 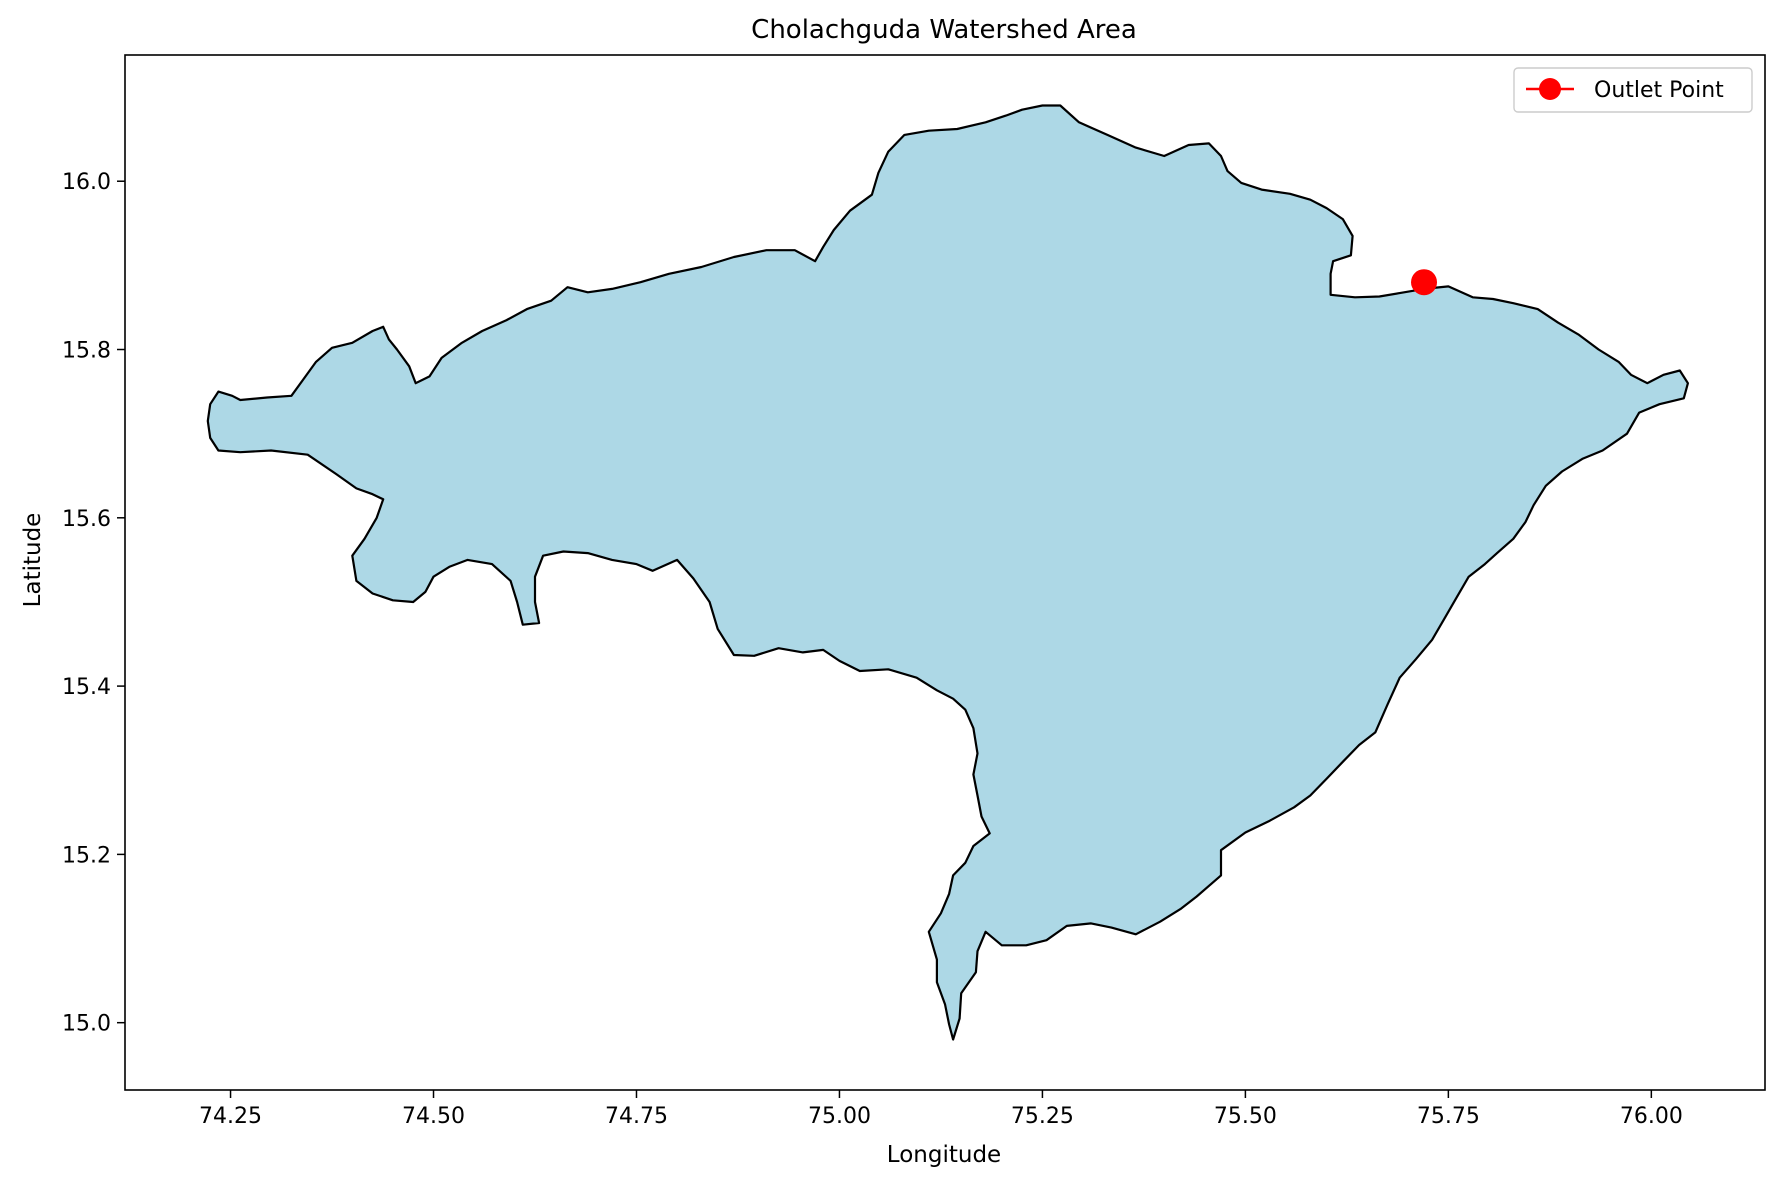 I want to click on x-tick-label: 76.00, so click(x=1651, y=1116).